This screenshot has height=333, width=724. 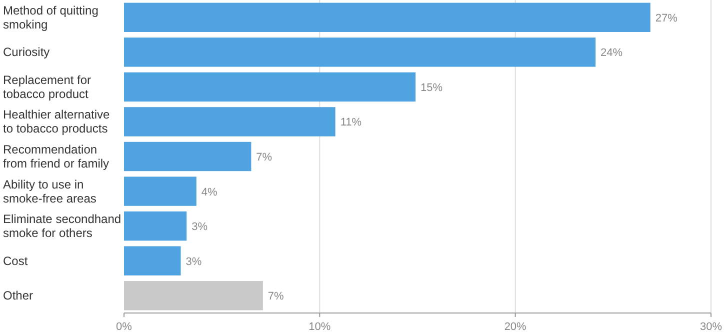 What do you see at coordinates (62, 226) in the screenshot?
I see `y-tick-label: Eliminate secondhand smoke for others` at bounding box center [62, 226].